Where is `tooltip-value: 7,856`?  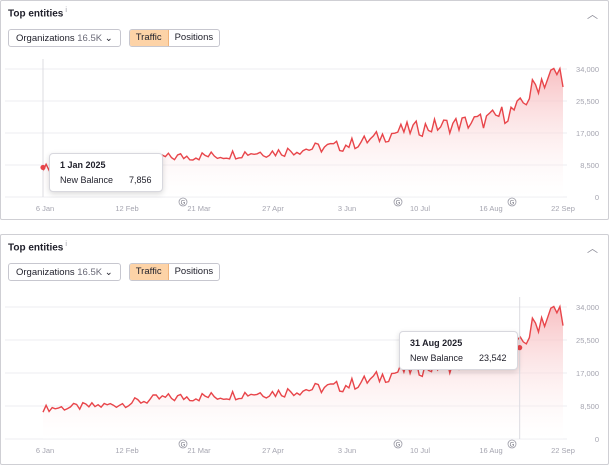 tooltip-value: 7,856 is located at coordinates (140, 180).